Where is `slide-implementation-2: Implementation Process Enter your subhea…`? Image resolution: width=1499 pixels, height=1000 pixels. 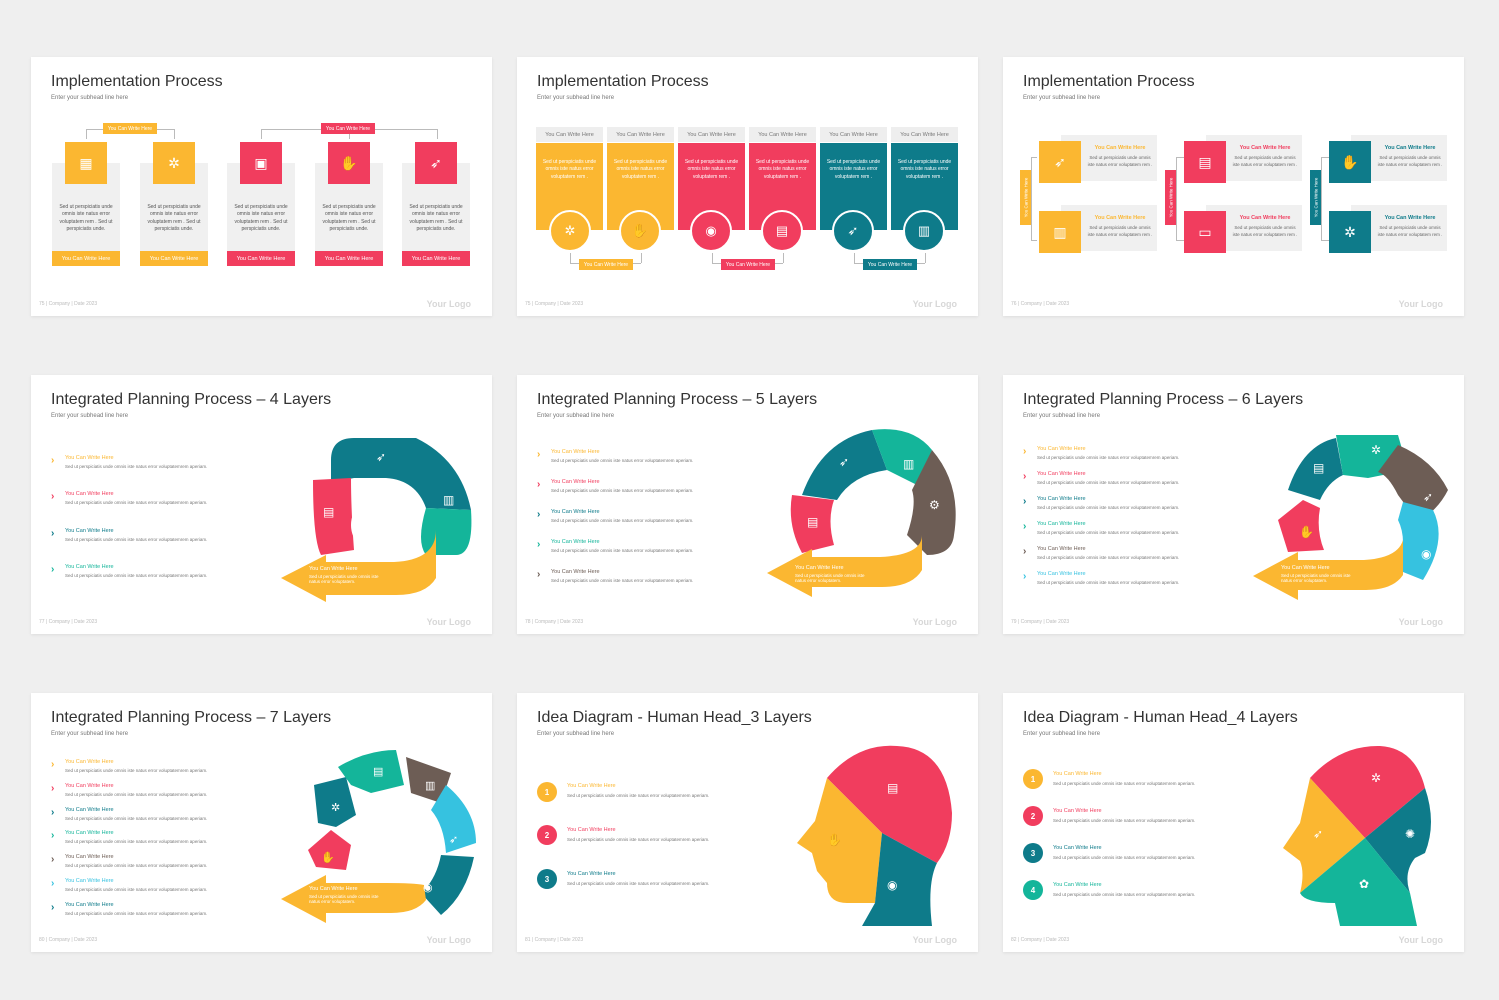
slide-implementation-2: Implementation Process Enter your subhea… is located at coordinates (747, 186).